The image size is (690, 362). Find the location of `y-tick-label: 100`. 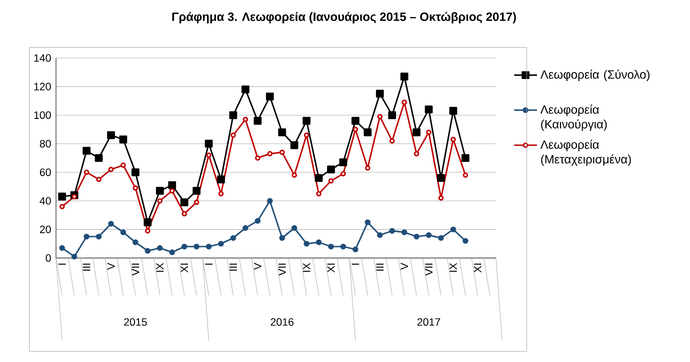

y-tick-label: 100 is located at coordinates (42, 115).